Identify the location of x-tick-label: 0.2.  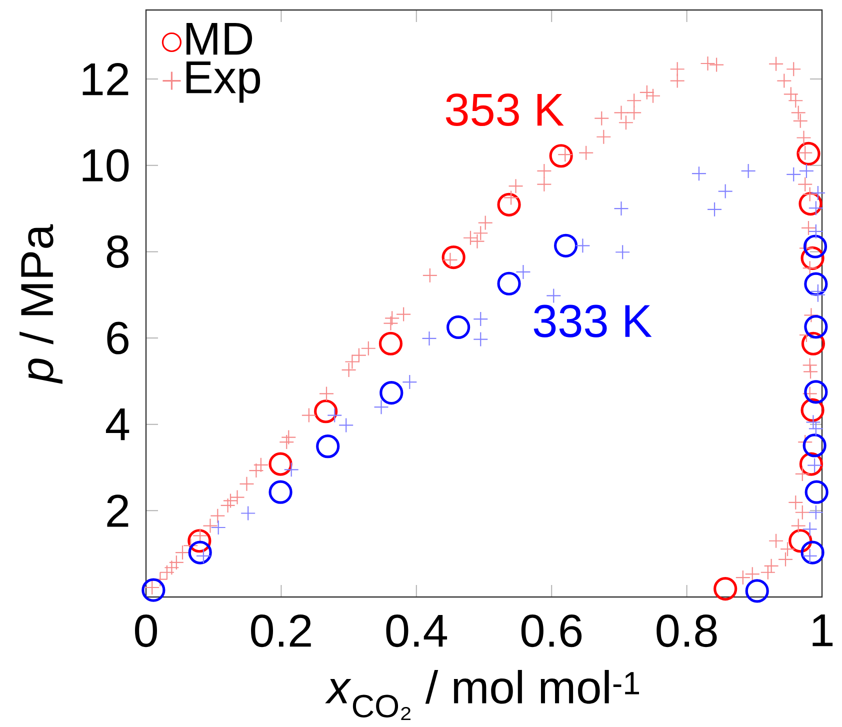
(281, 631).